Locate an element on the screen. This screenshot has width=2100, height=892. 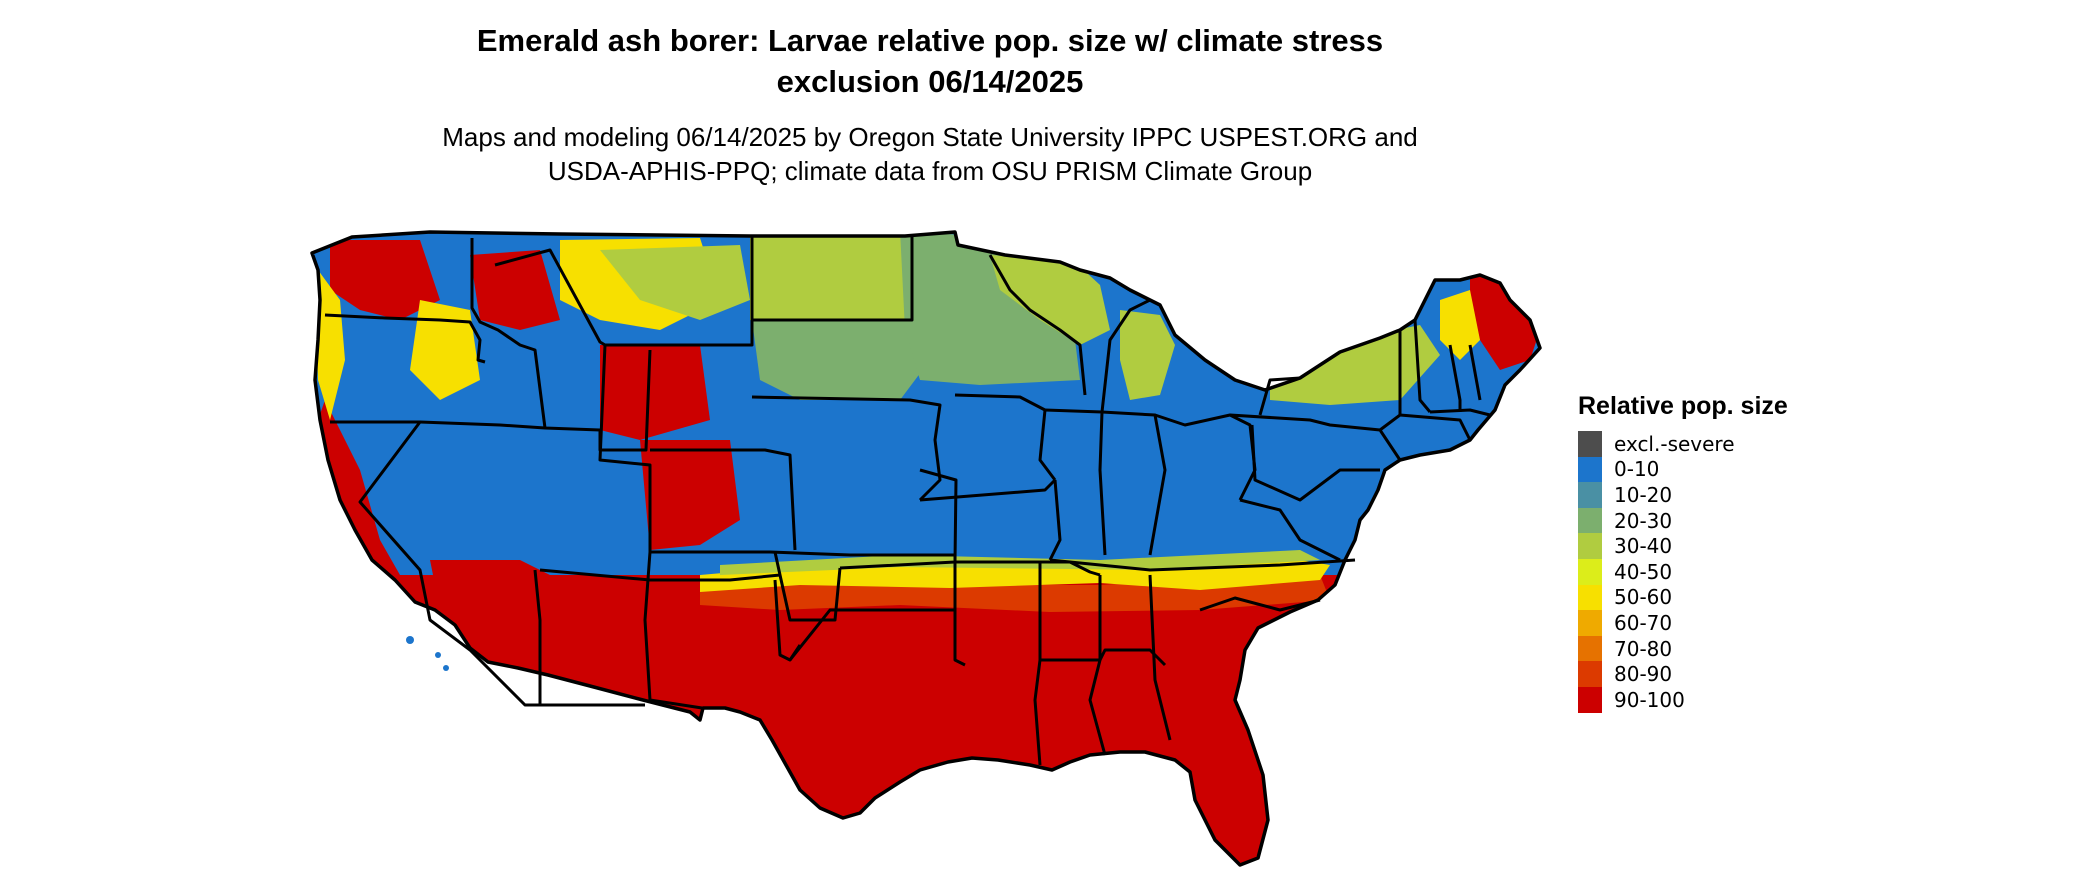
zone-maine-red is located at coordinates (1505, 322).